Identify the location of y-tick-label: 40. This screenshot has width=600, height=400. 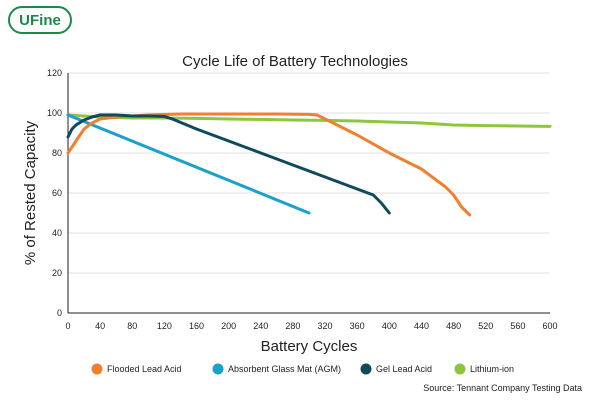
(57, 233).